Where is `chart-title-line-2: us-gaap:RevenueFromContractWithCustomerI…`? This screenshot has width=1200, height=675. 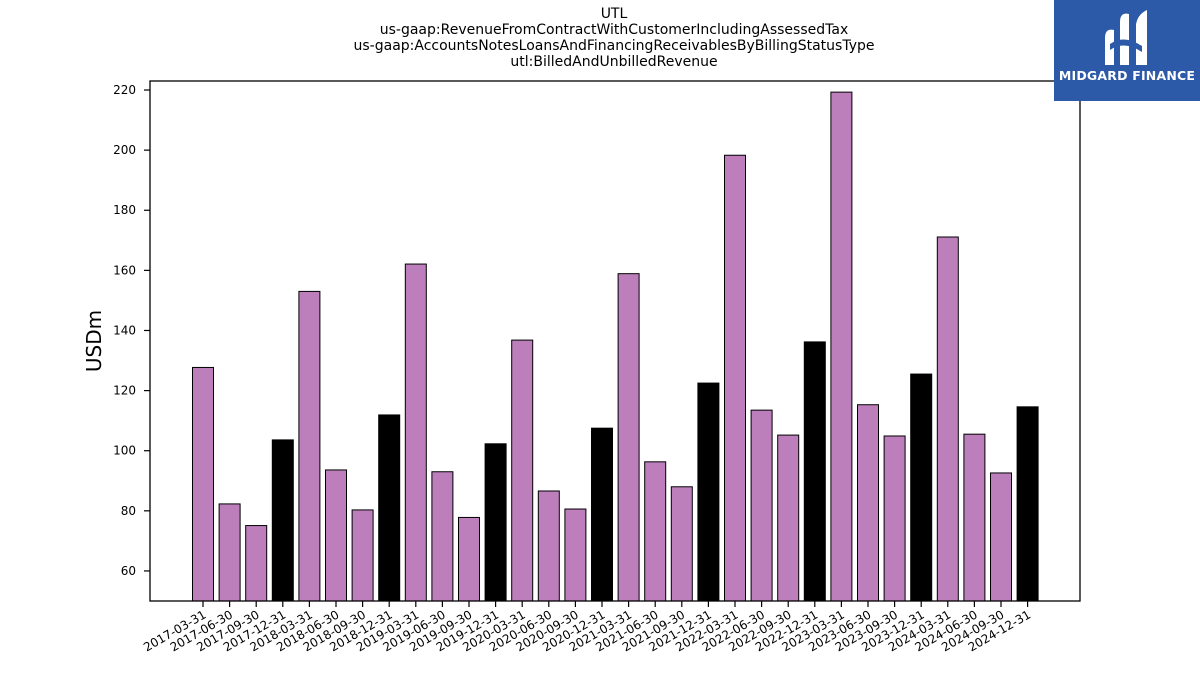 chart-title-line-2: us-gaap:RevenueFromContractWithCustomerI… is located at coordinates (614, 30).